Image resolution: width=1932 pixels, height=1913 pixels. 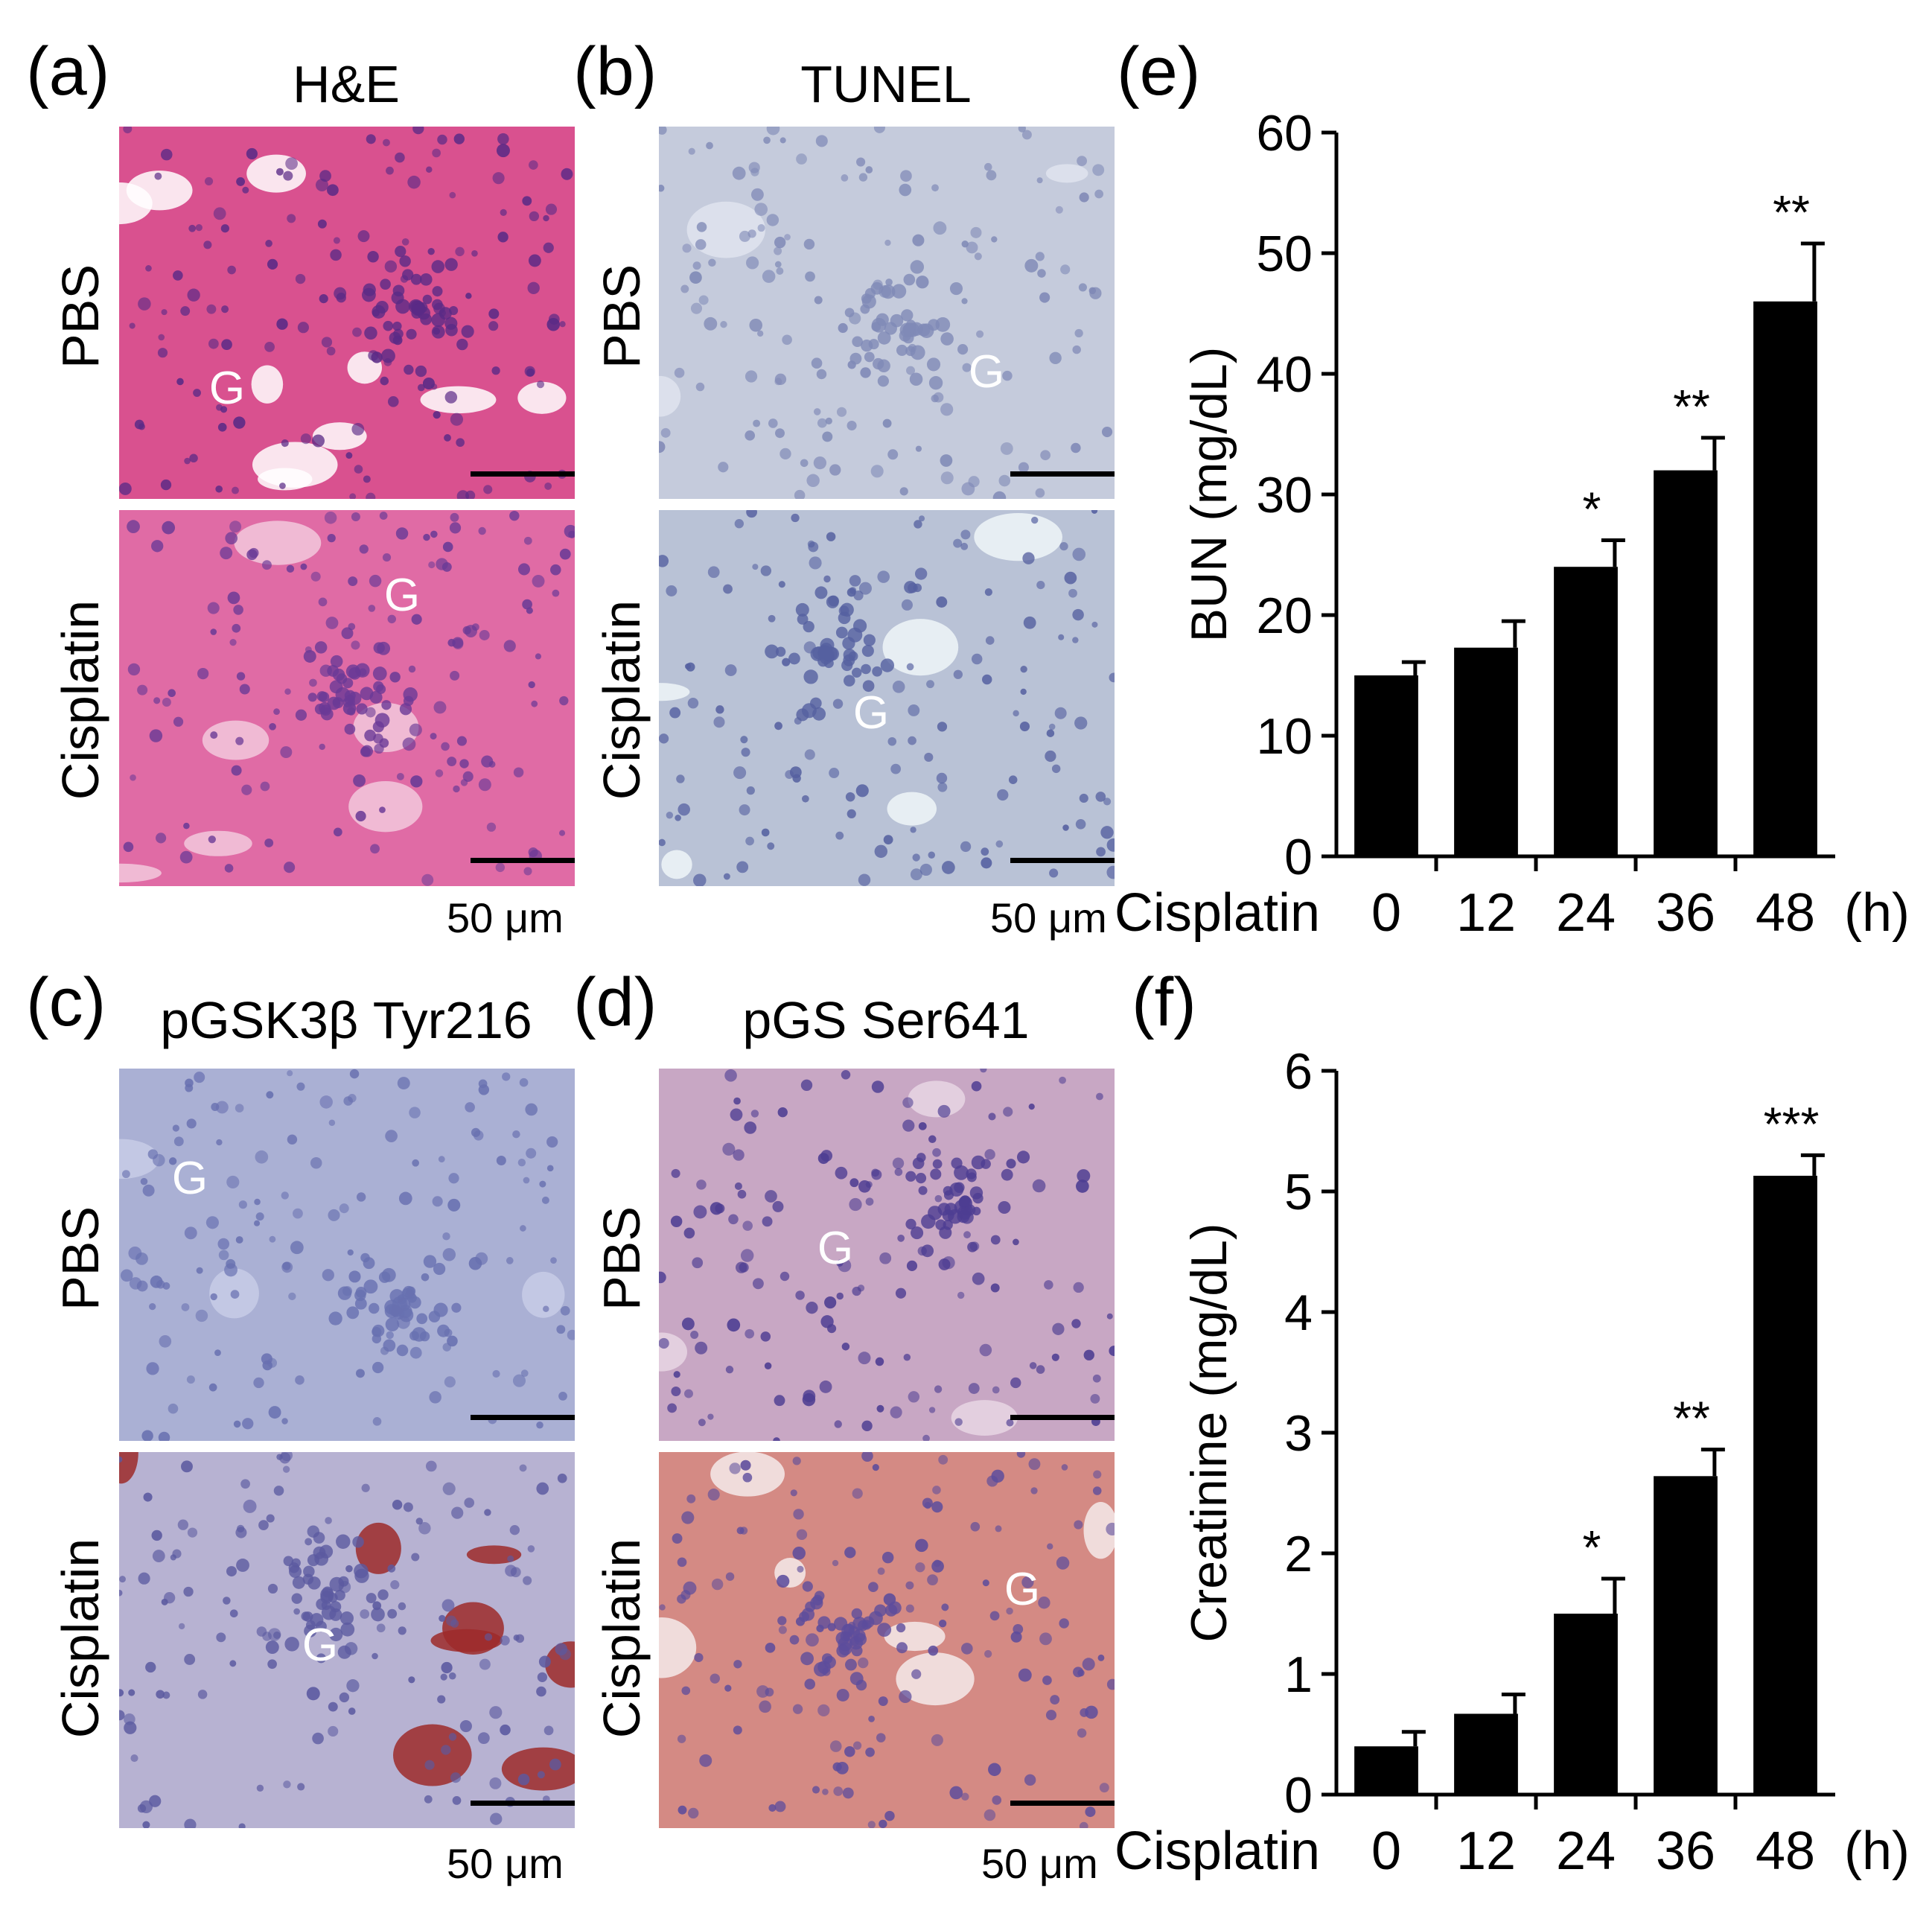 What do you see at coordinates (1159, 71) in the screenshot?
I see `panel-label-e: (e)` at bounding box center [1159, 71].